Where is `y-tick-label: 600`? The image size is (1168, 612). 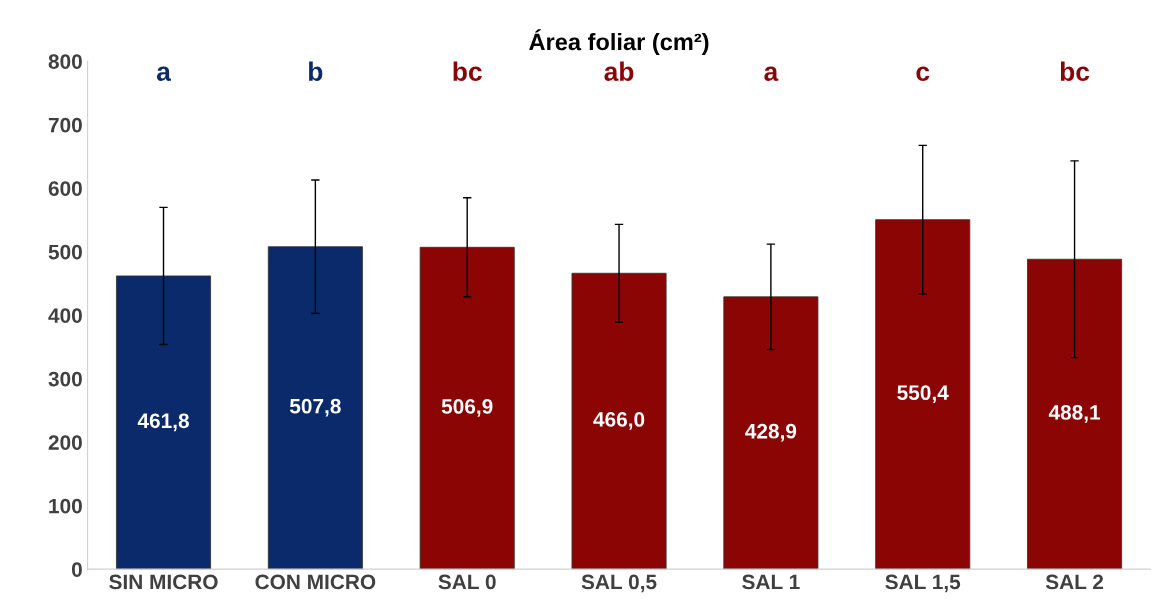 y-tick-label: 600 is located at coordinates (65, 188).